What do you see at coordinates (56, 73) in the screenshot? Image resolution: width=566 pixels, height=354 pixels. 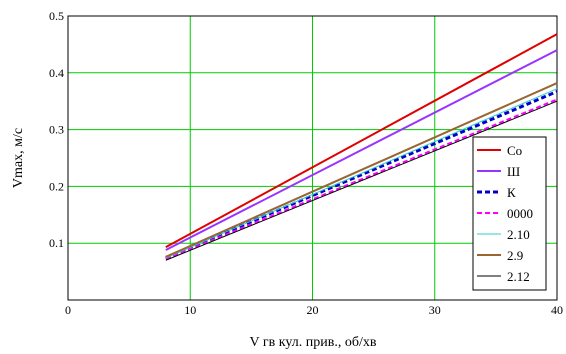 I see `y-tick-label: 0.4` at bounding box center [56, 73].